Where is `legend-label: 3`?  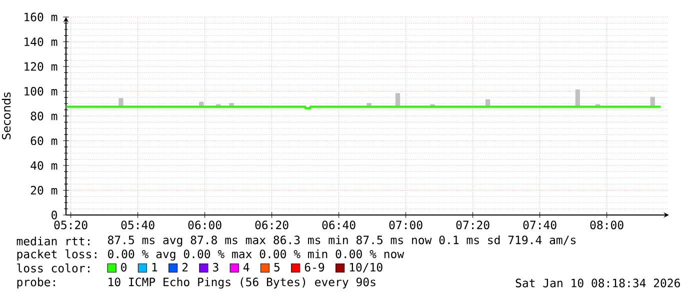
legend-label: 3 is located at coordinates (215, 267).